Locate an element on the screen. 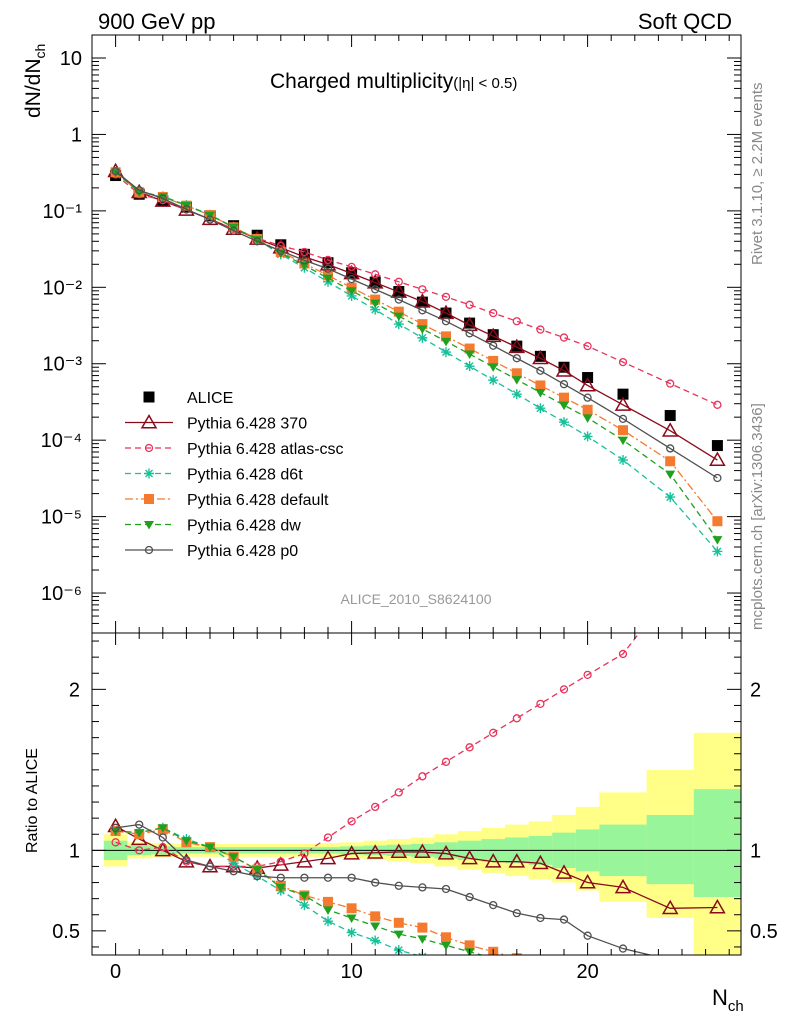  x-label: N is located at coordinates (720, 997).